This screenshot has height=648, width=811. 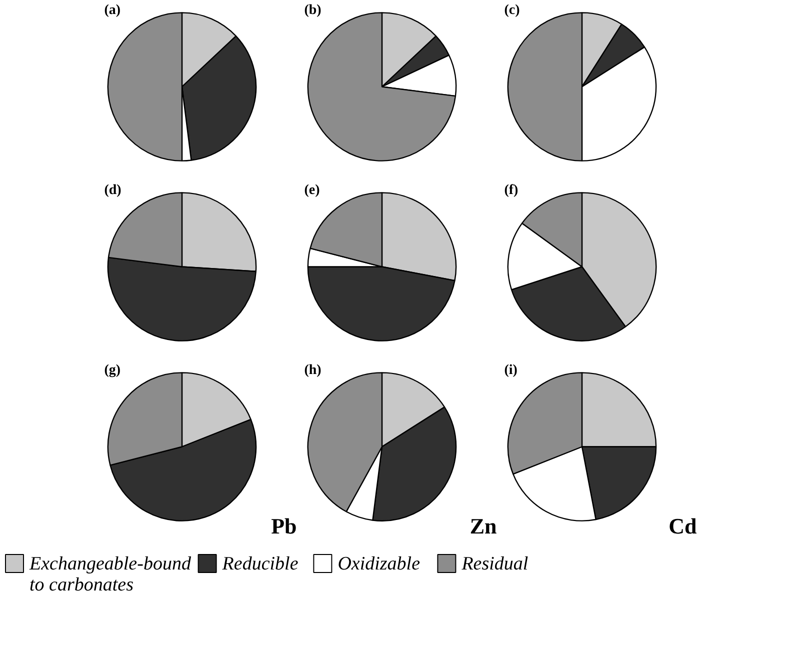 What do you see at coordinates (284, 525) in the screenshot?
I see `text: Pb` at bounding box center [284, 525].